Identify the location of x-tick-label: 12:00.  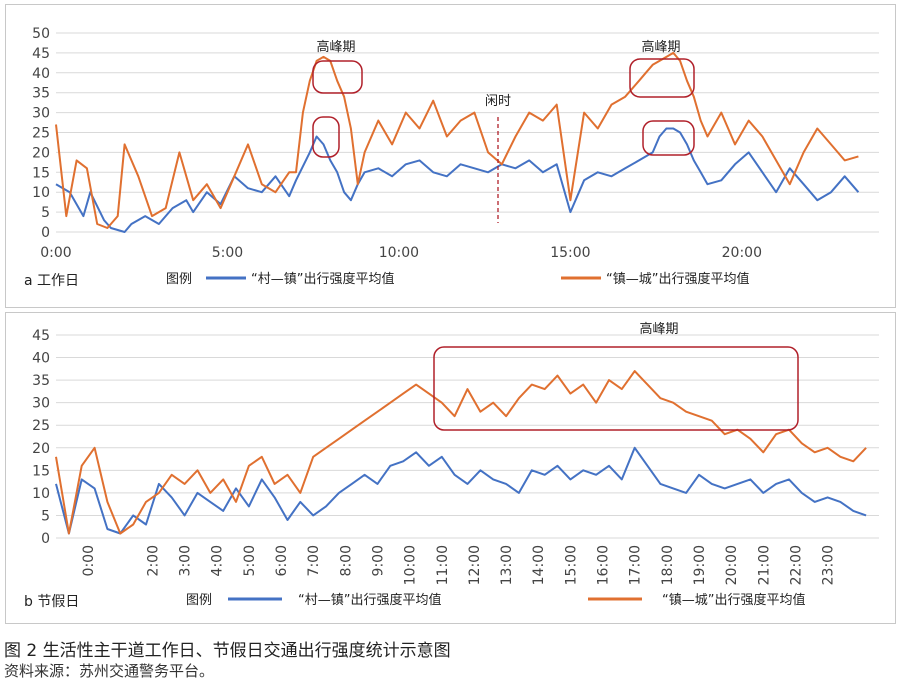
(475, 565).